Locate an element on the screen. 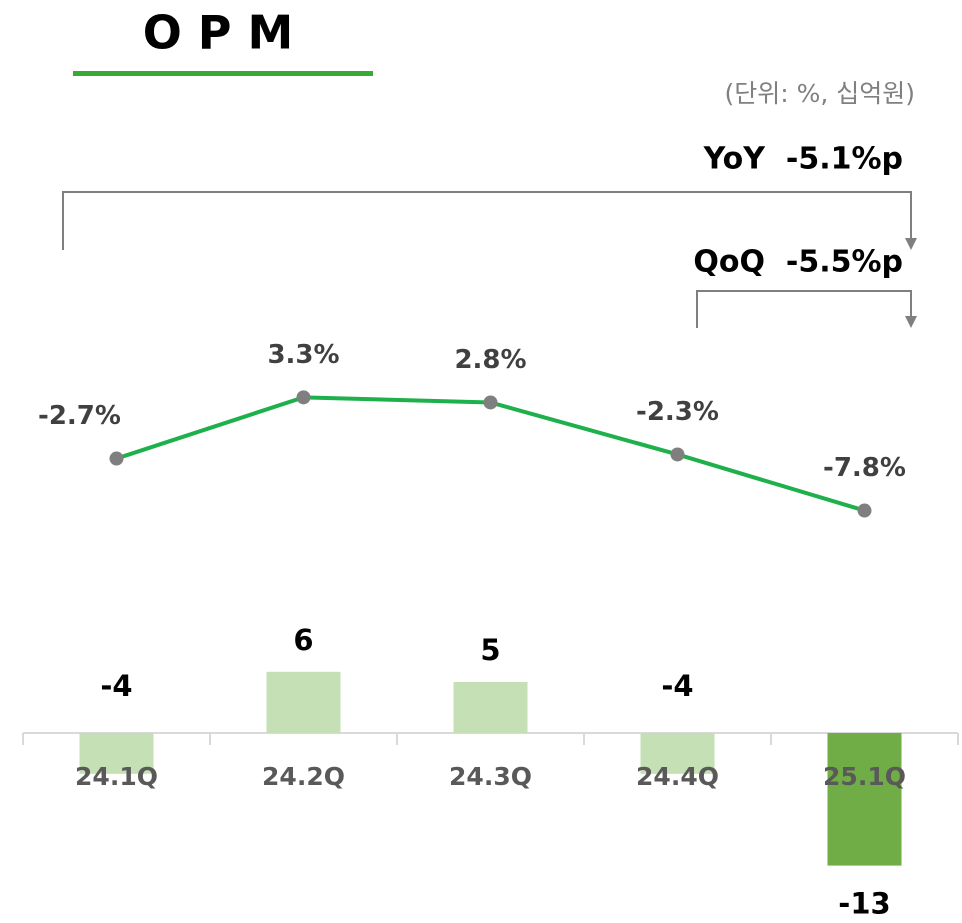 The width and height of the screenshot is (962, 923). bar-value-label: 5 is located at coordinates (490, 650).